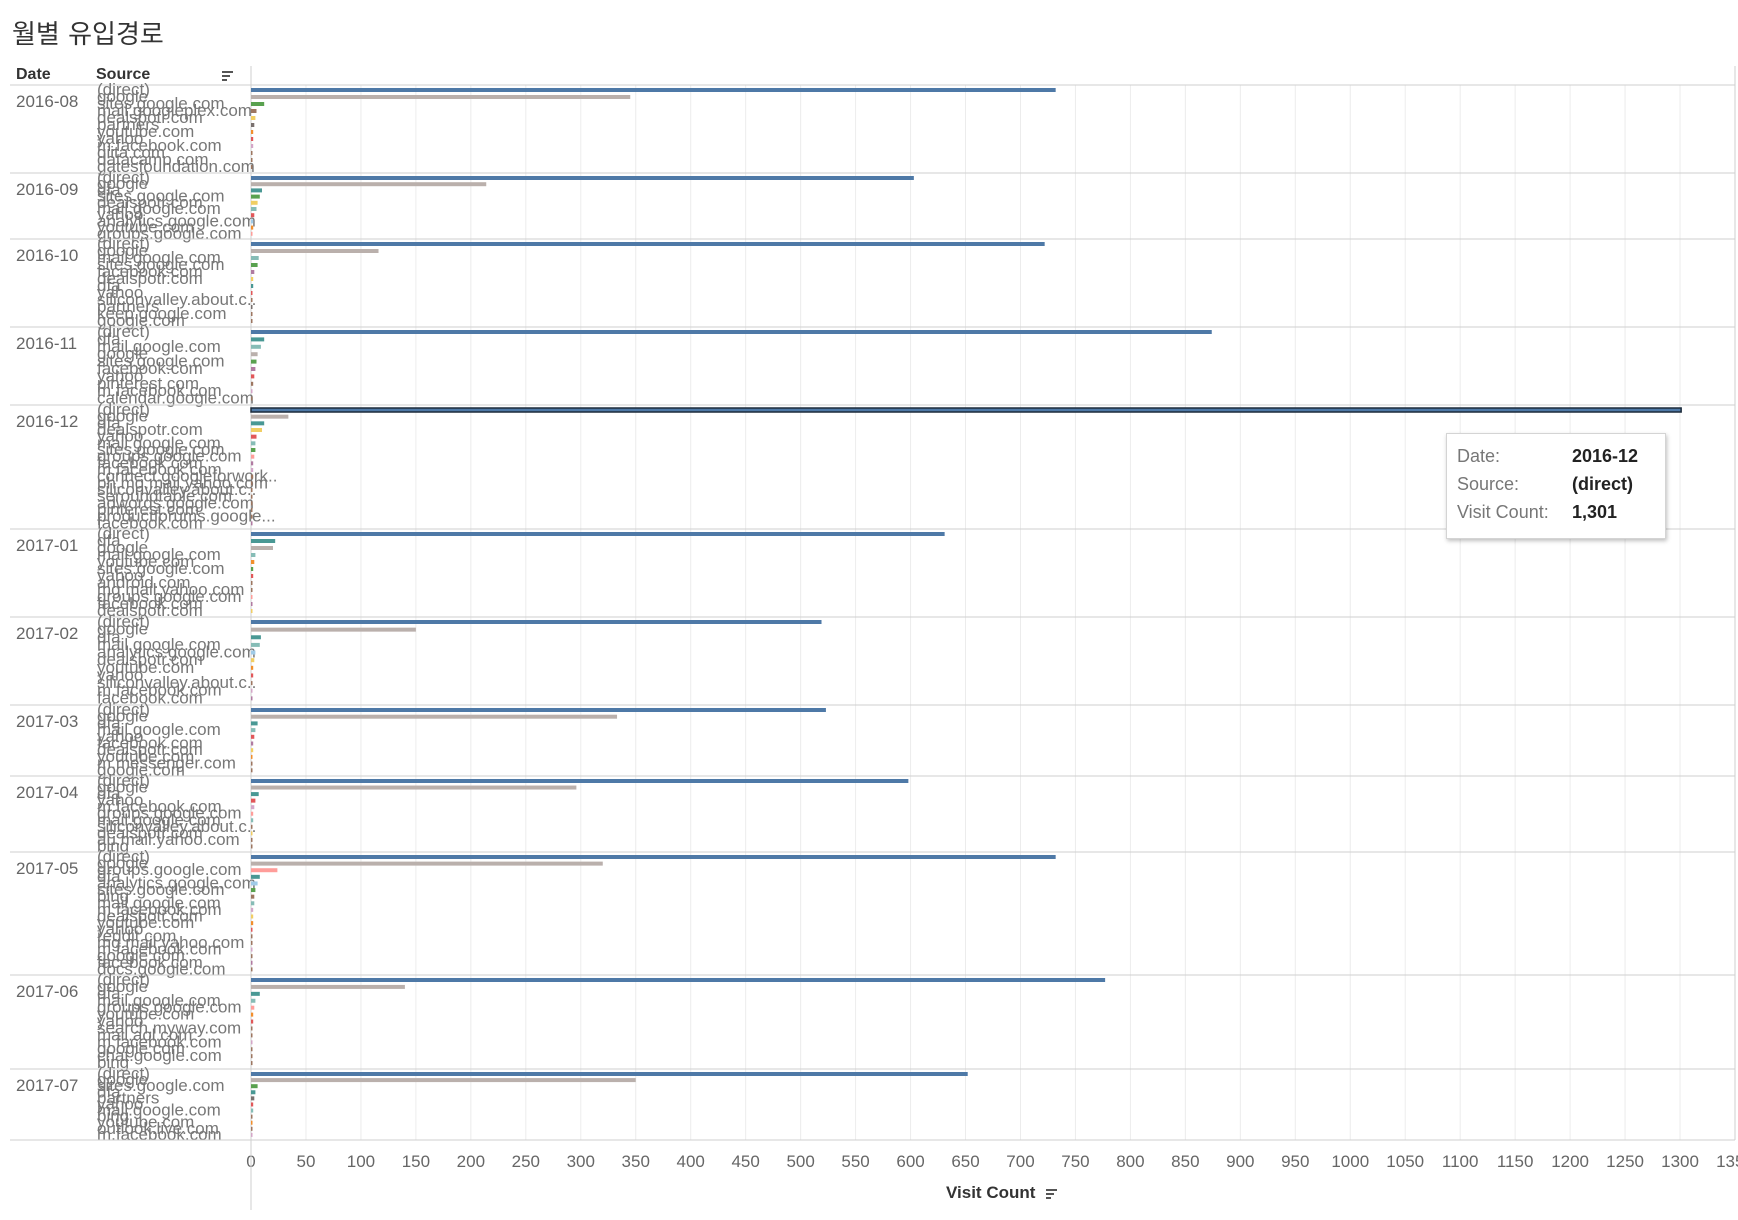 The image size is (1738, 1220). Describe the element at coordinates (252, 743) in the screenshot. I see `bar-2017-03-facebook.com` at that location.